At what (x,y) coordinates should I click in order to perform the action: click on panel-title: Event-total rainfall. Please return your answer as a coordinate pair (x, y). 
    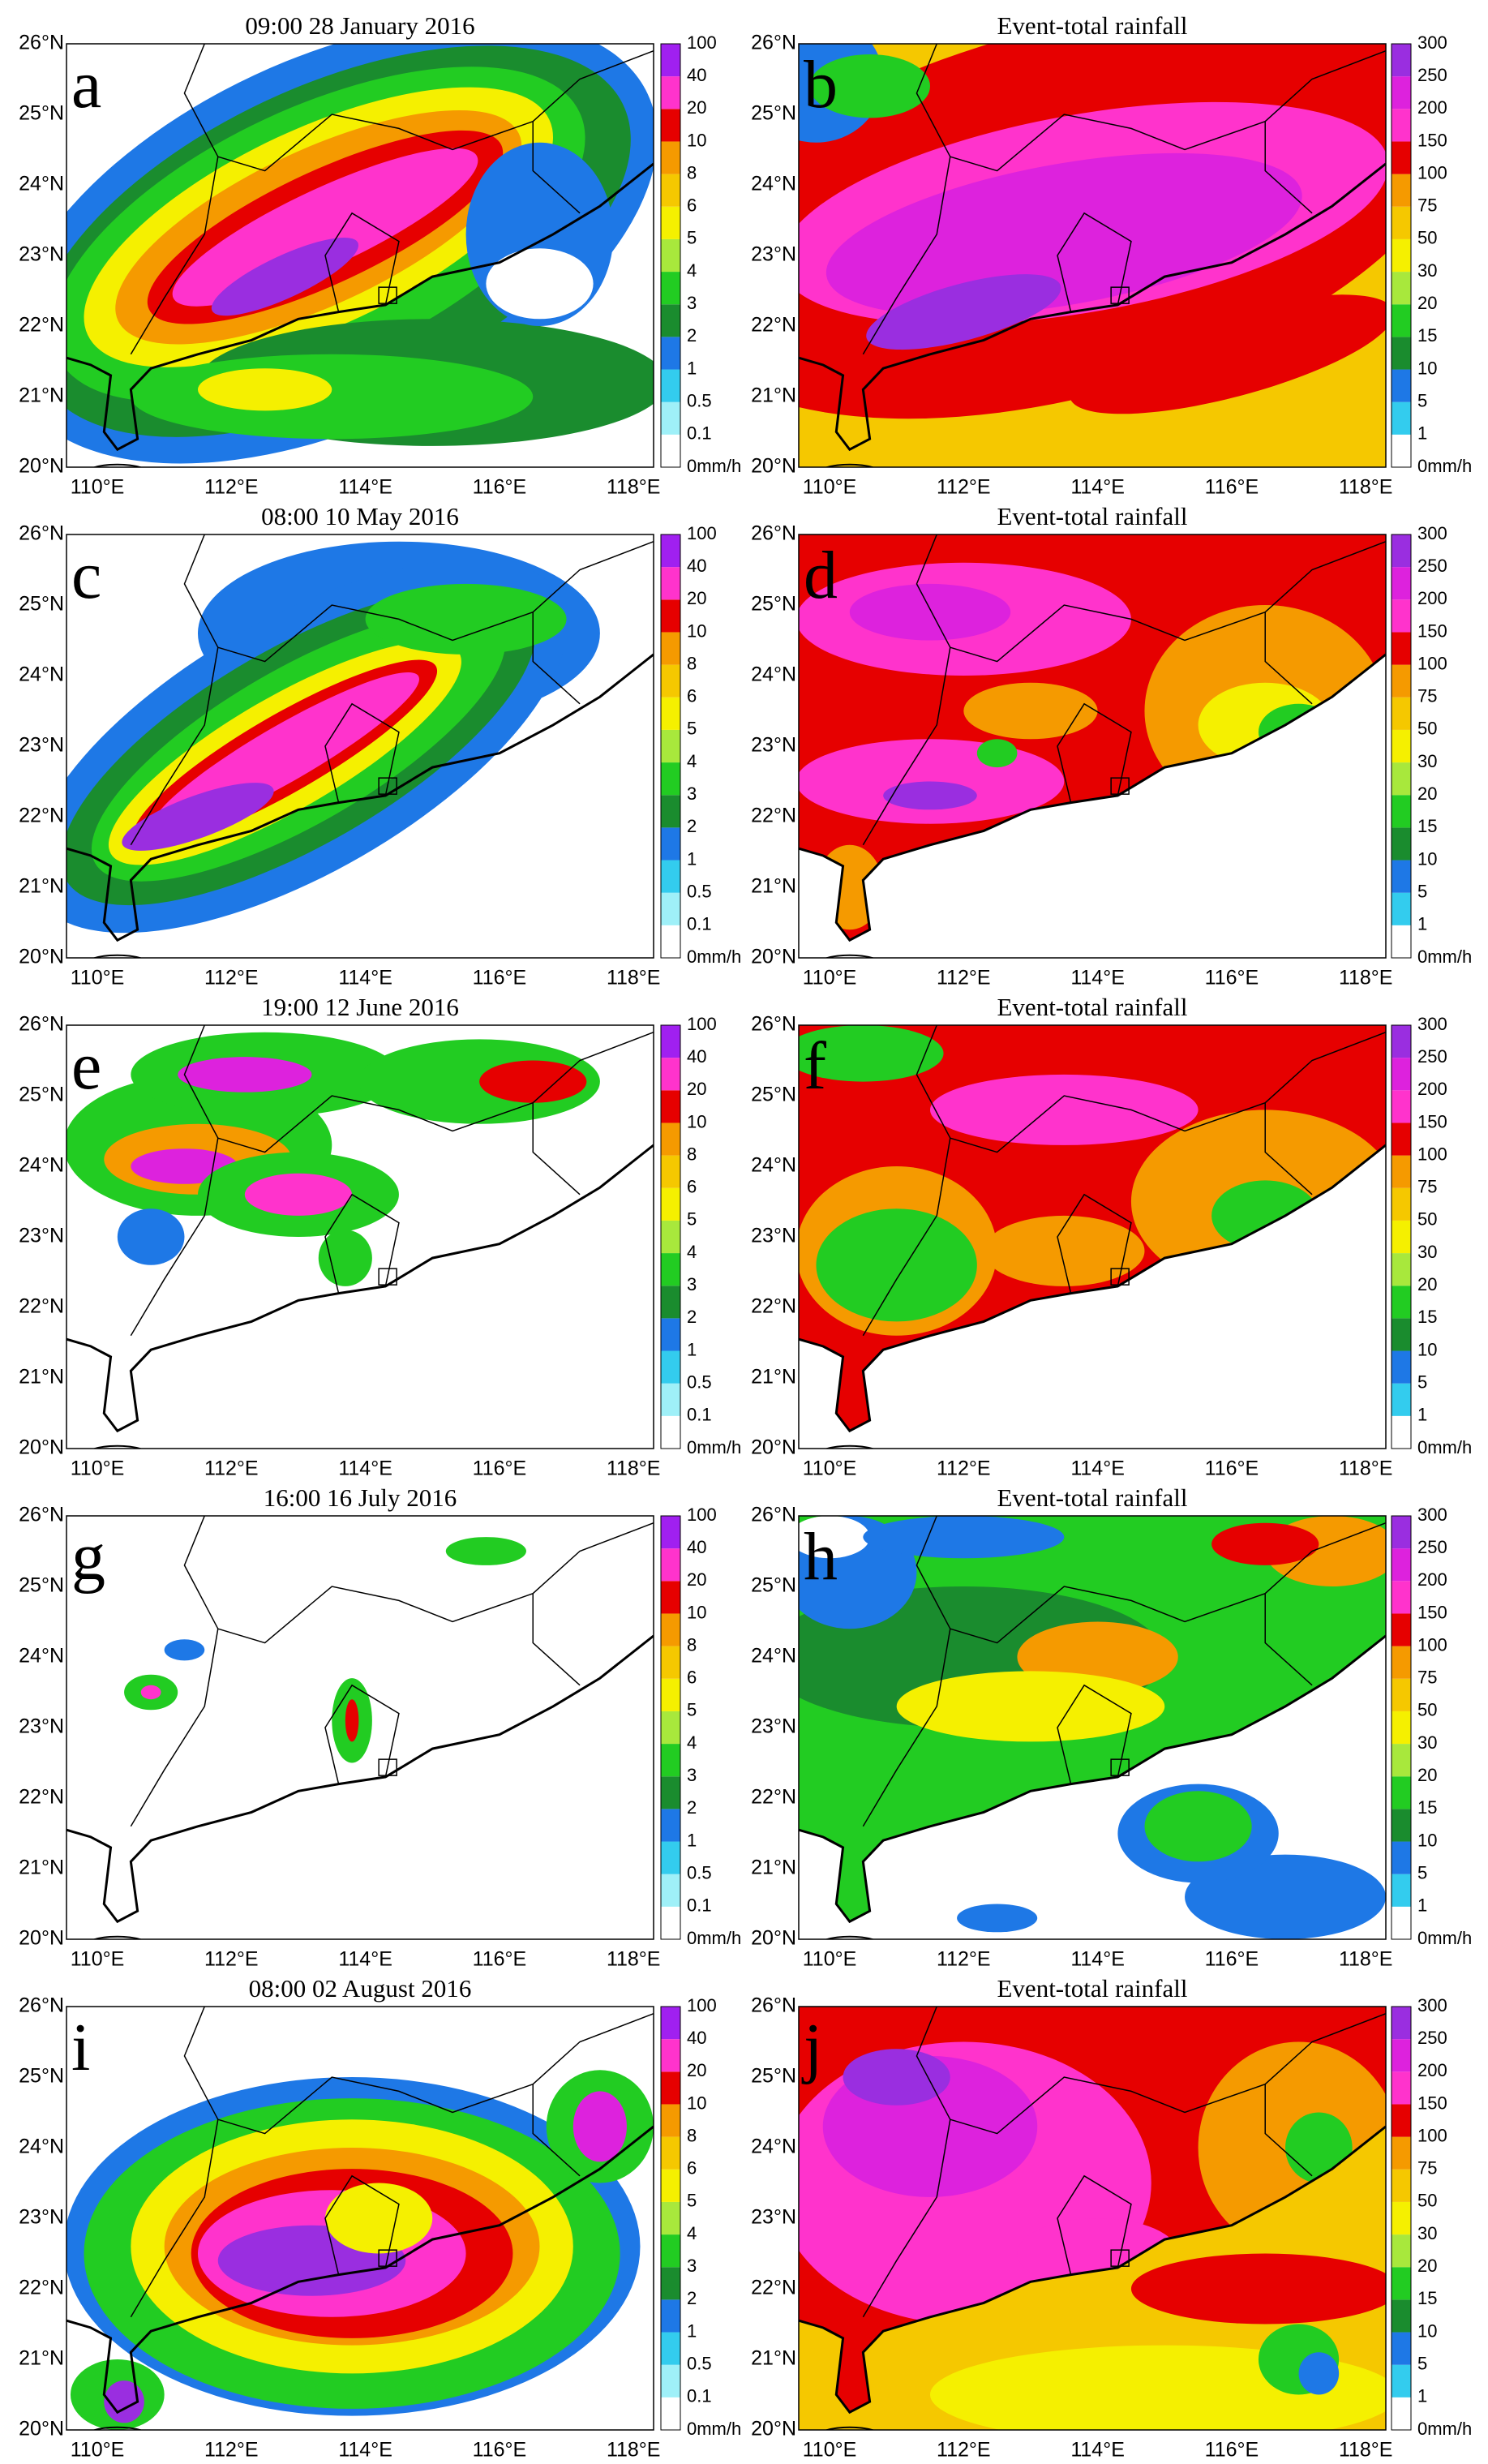
    Looking at the image, I should click on (1092, 1988).